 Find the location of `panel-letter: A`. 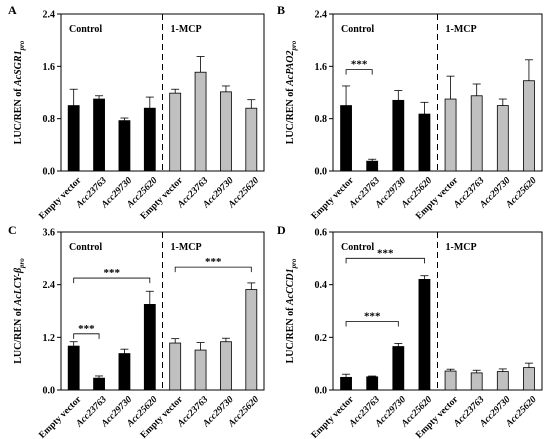

panel-letter: A is located at coordinates (12, 10).